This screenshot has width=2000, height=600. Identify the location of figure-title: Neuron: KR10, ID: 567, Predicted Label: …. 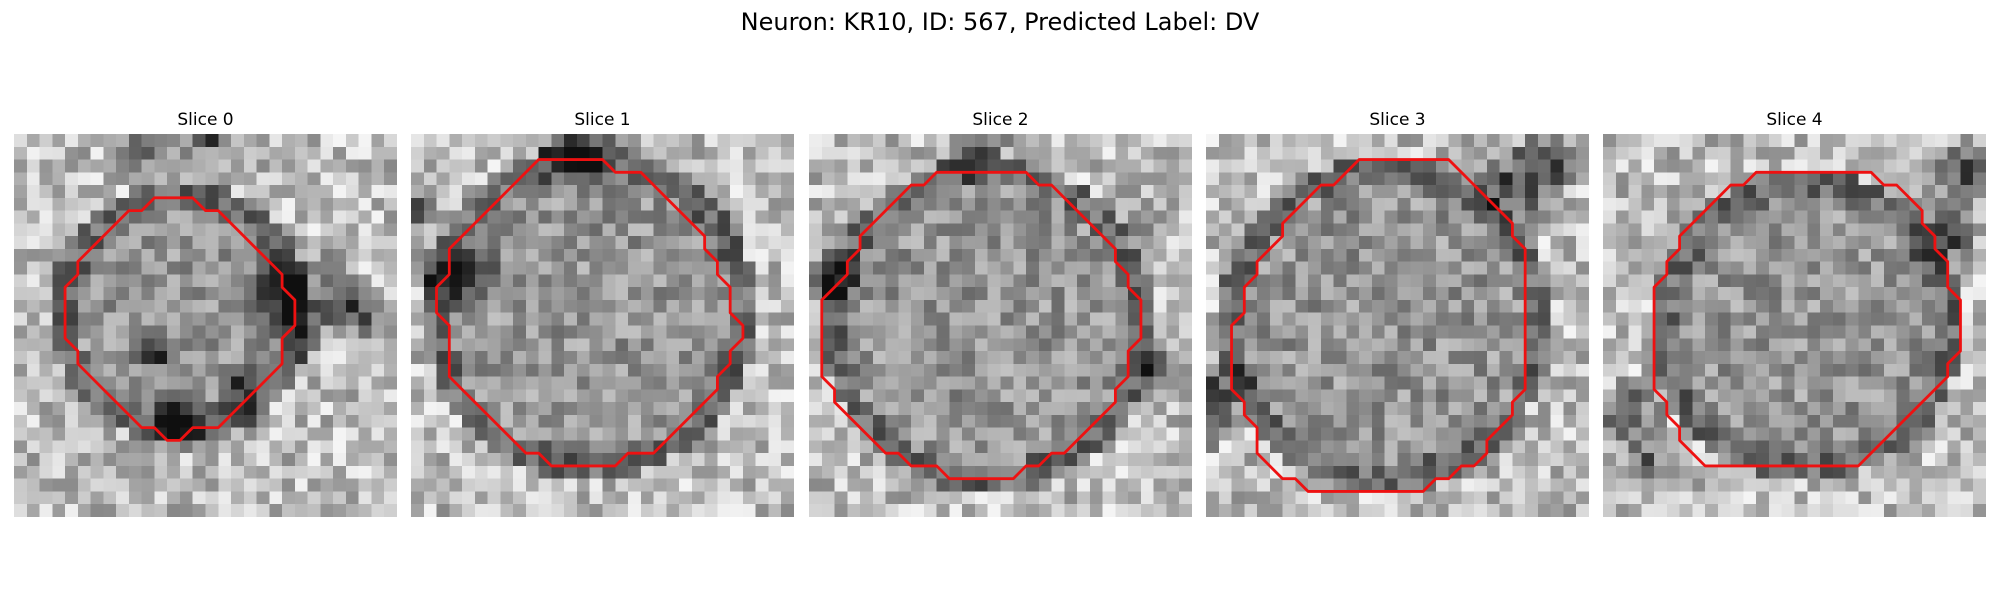
(1000, 22).